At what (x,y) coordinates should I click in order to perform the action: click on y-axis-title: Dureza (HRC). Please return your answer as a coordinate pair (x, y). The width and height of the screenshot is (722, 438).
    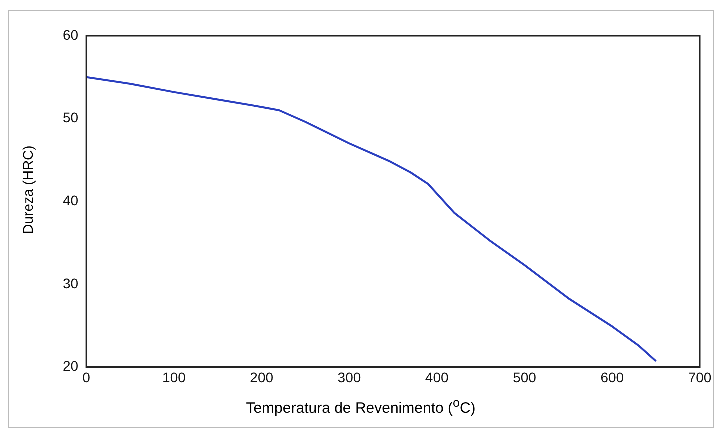
    Looking at the image, I should click on (28, 190).